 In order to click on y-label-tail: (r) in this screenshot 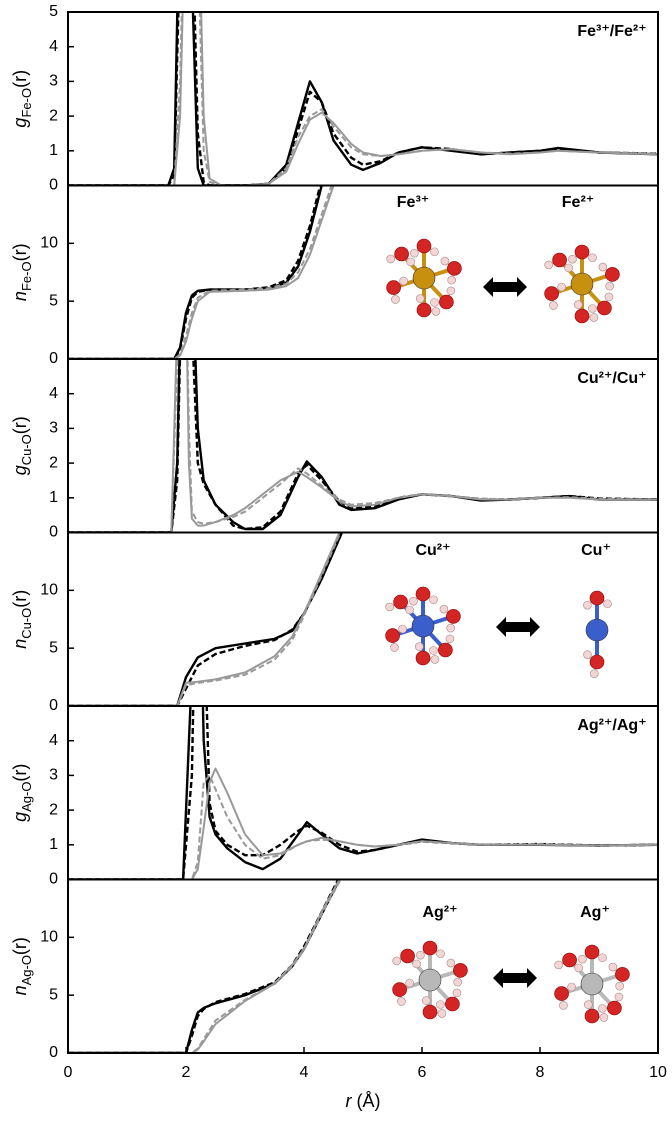, I will do `click(20, 425)`.